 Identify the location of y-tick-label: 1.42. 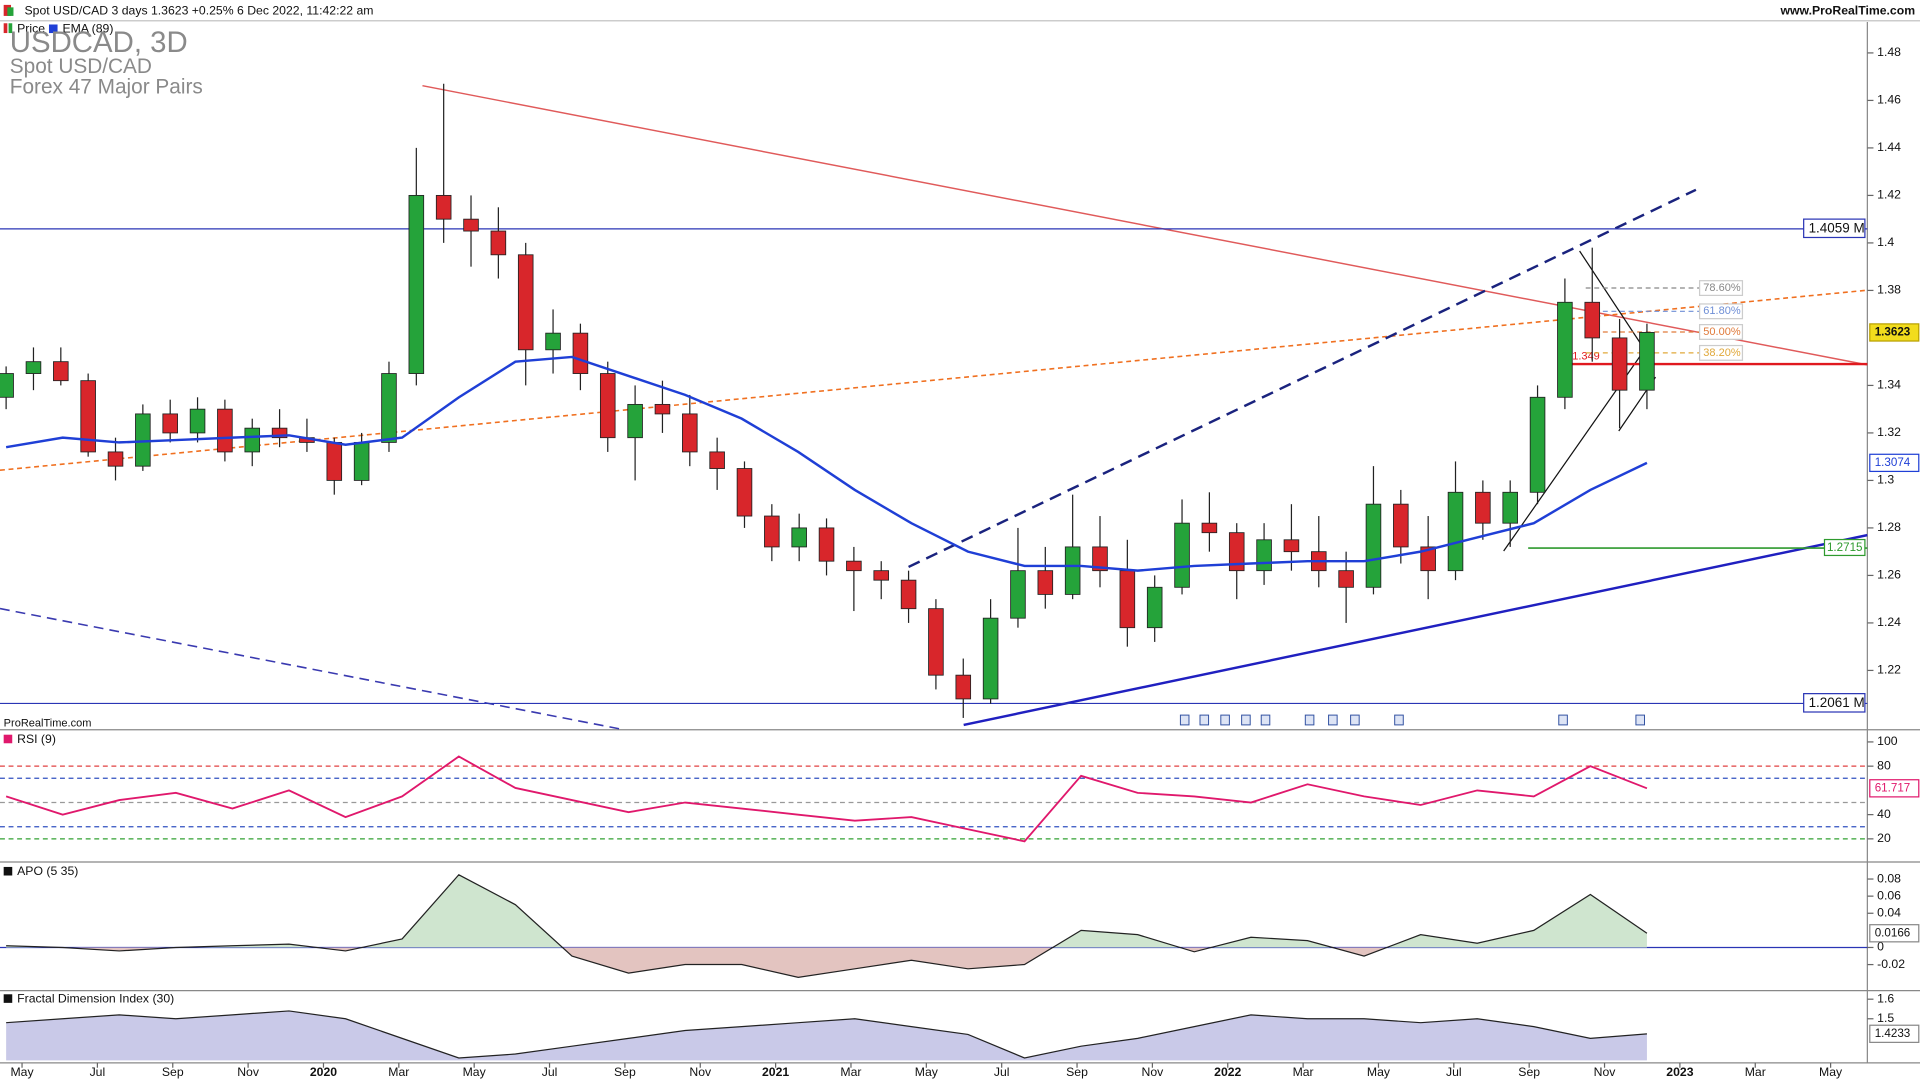
(1889, 195).